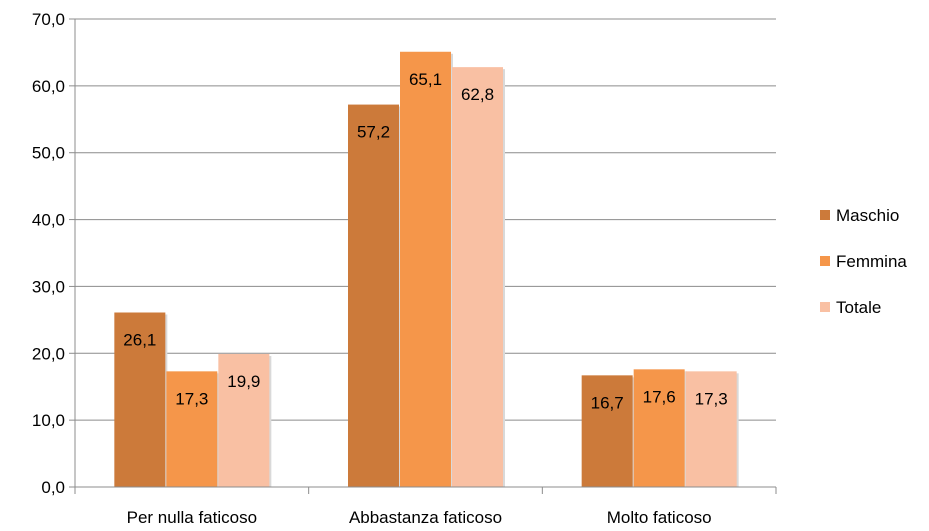  Describe the element at coordinates (48, 19) in the screenshot. I see `y-tick-label: 70,0` at that location.